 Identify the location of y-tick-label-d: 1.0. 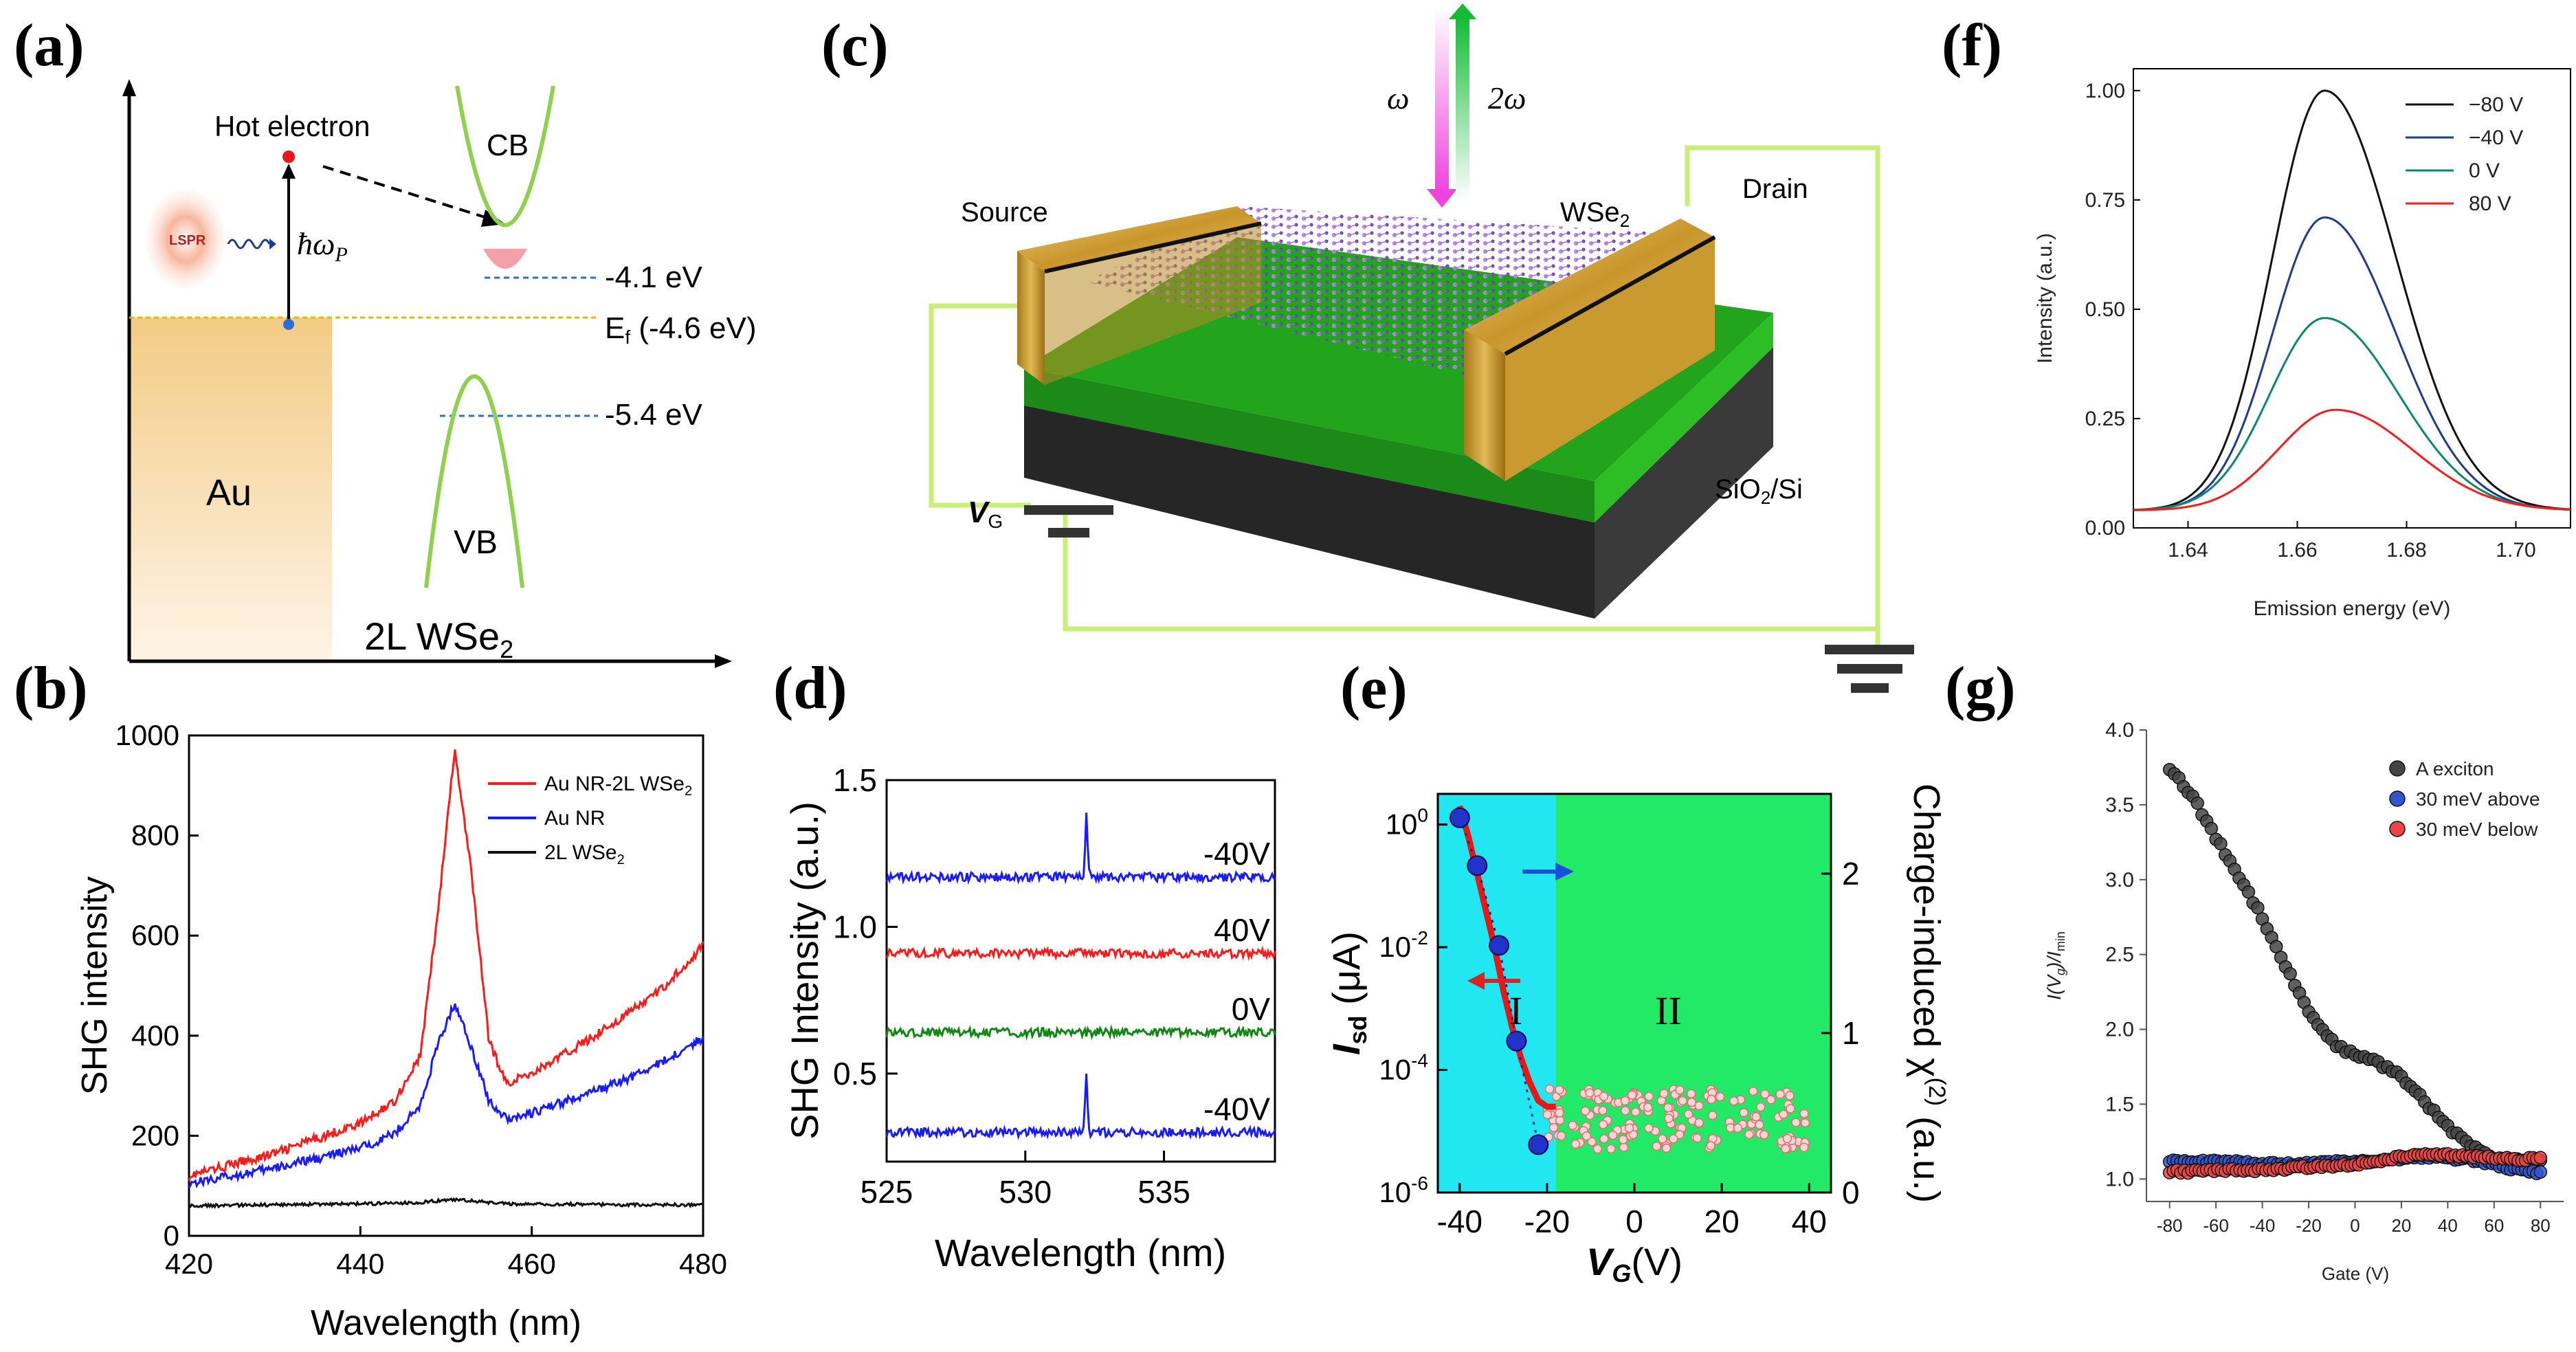
(855, 927).